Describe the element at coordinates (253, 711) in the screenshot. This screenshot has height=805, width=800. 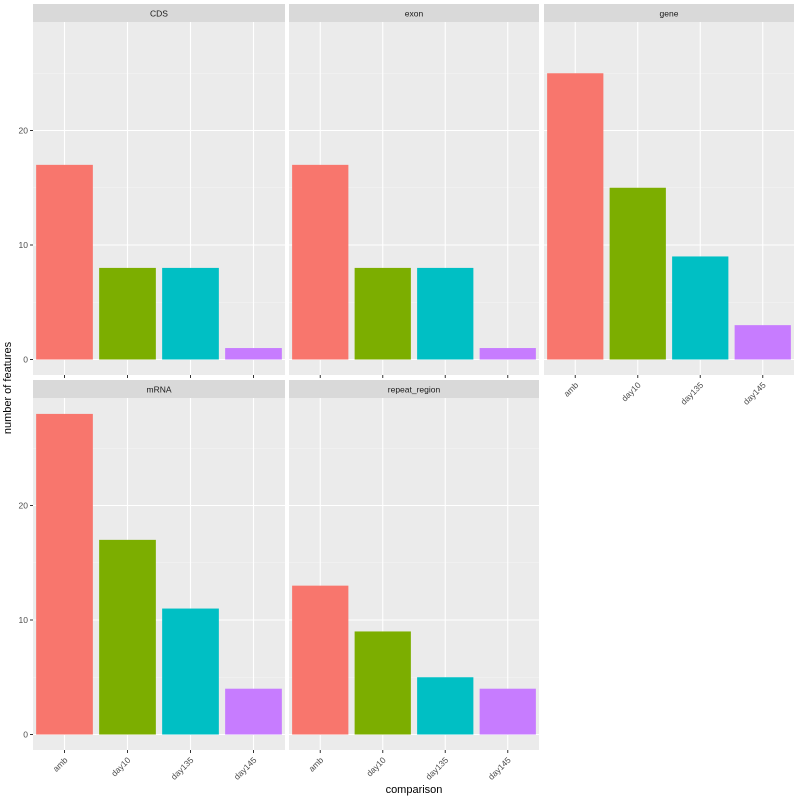
I see `bar-mRNA-day145` at that location.